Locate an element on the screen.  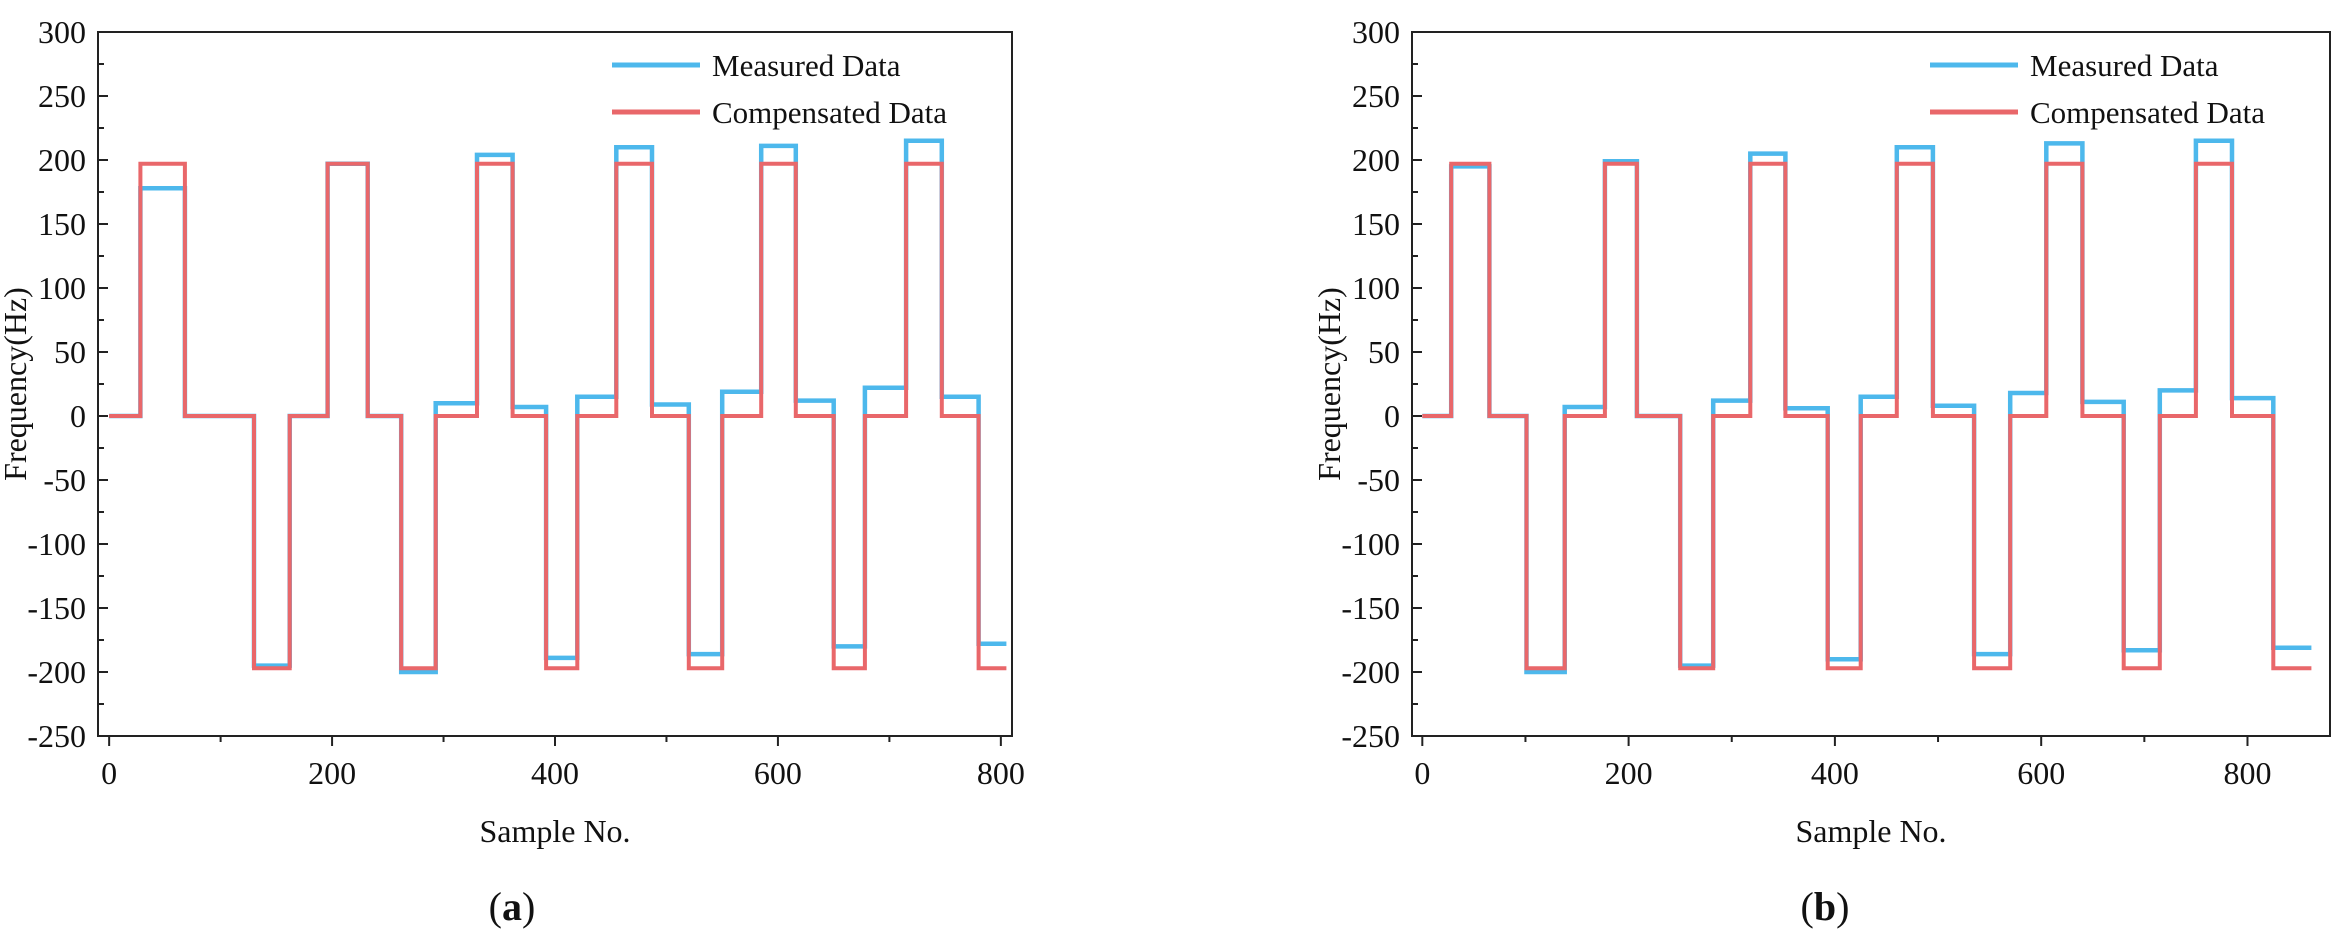
panel-label: (b) is located at coordinates (1825, 906).